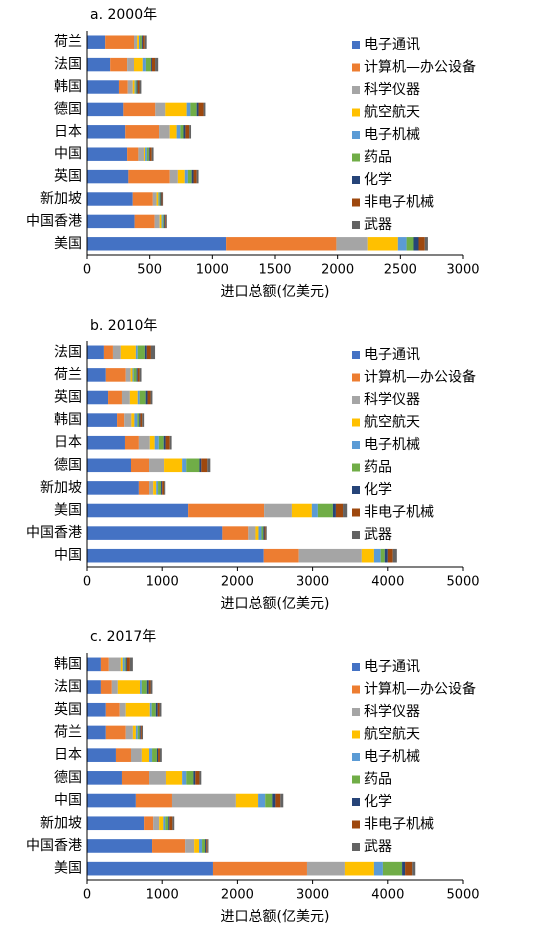  I want to click on legend-label: 计算机—办公设备, so click(420, 67).